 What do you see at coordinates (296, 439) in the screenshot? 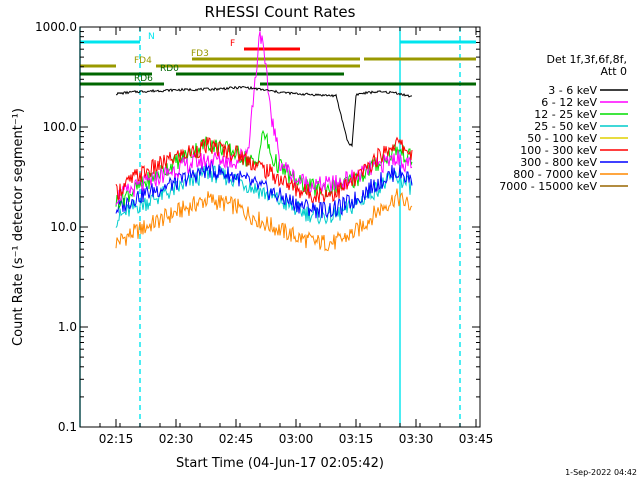
I see `x-tick-label: 03:00` at bounding box center [296, 439].